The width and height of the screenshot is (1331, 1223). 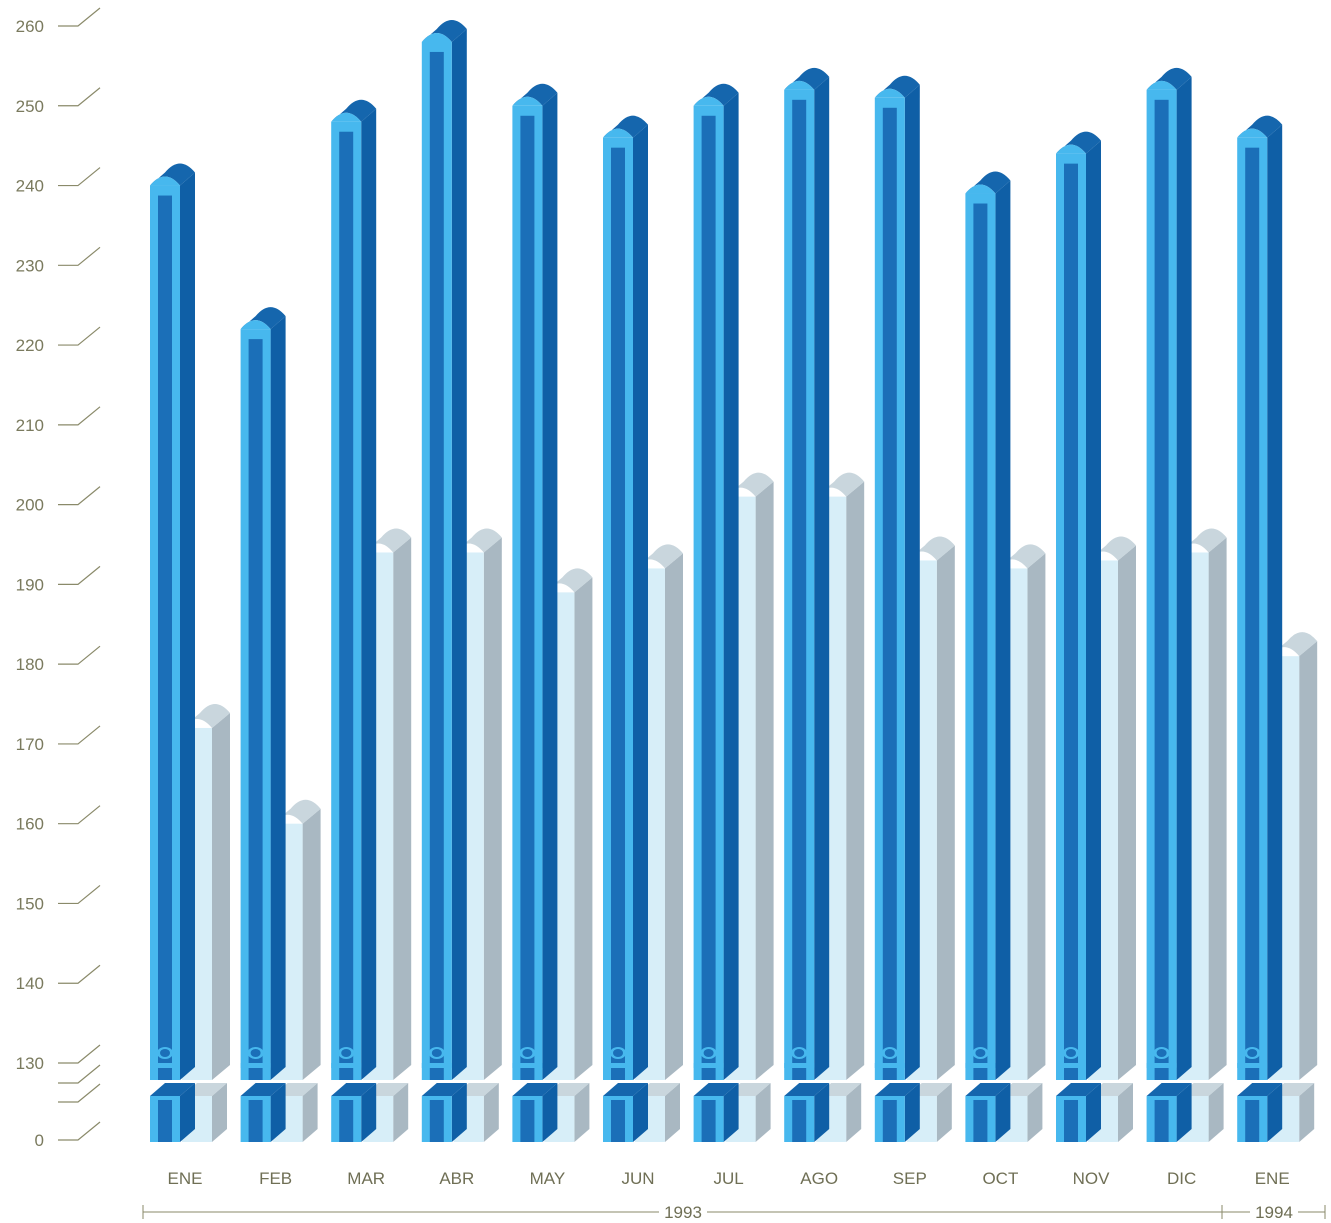 What do you see at coordinates (30, 983) in the screenshot?
I see `y-tick-label: 140` at bounding box center [30, 983].